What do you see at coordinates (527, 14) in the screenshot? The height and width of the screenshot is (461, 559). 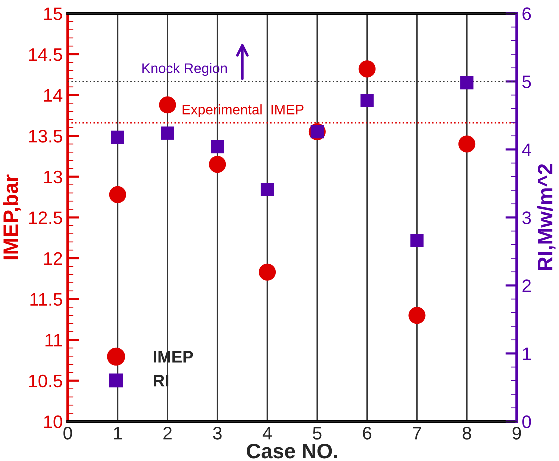 I see `y2-tick-label: 6` at bounding box center [527, 14].